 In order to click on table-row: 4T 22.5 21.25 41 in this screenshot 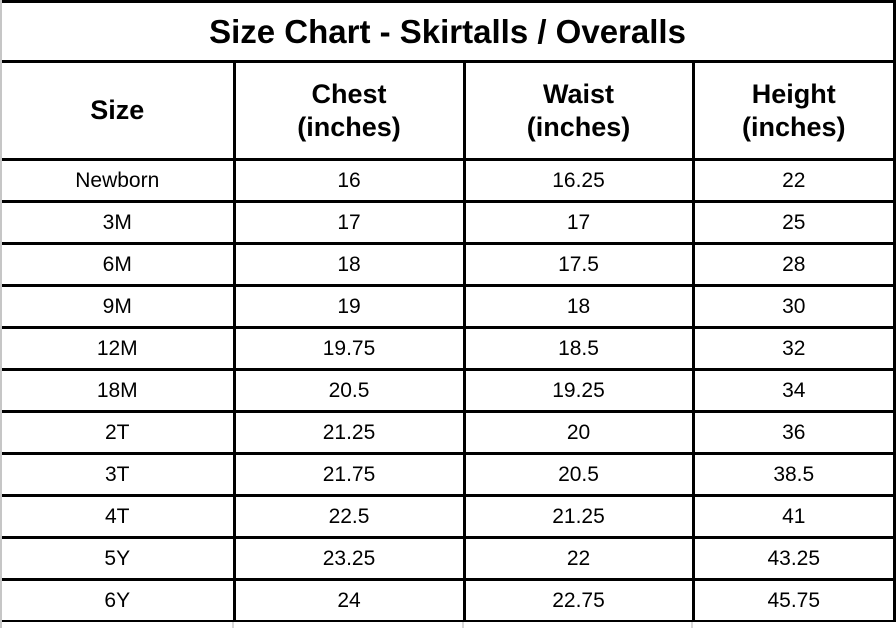, I will do `click(448, 516)`.